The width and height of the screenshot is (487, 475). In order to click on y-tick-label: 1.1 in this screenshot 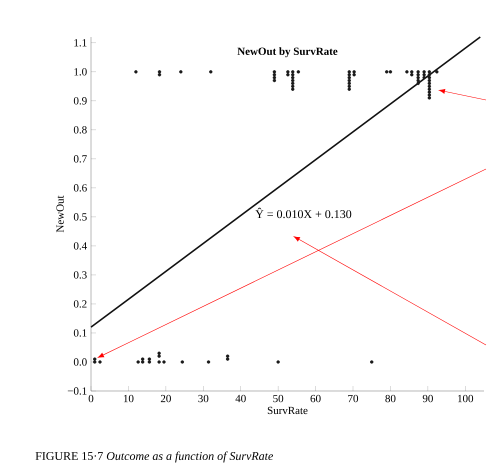, I will do `click(80, 42)`.